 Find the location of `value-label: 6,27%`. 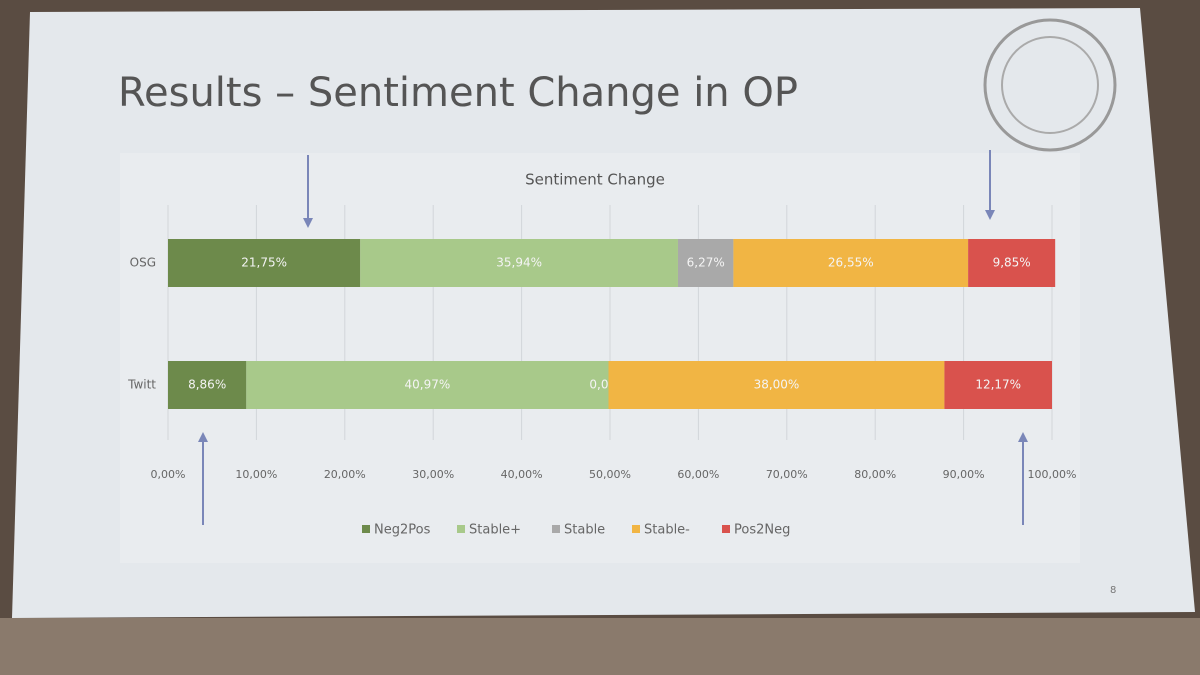

value-label: 6,27% is located at coordinates (706, 263).